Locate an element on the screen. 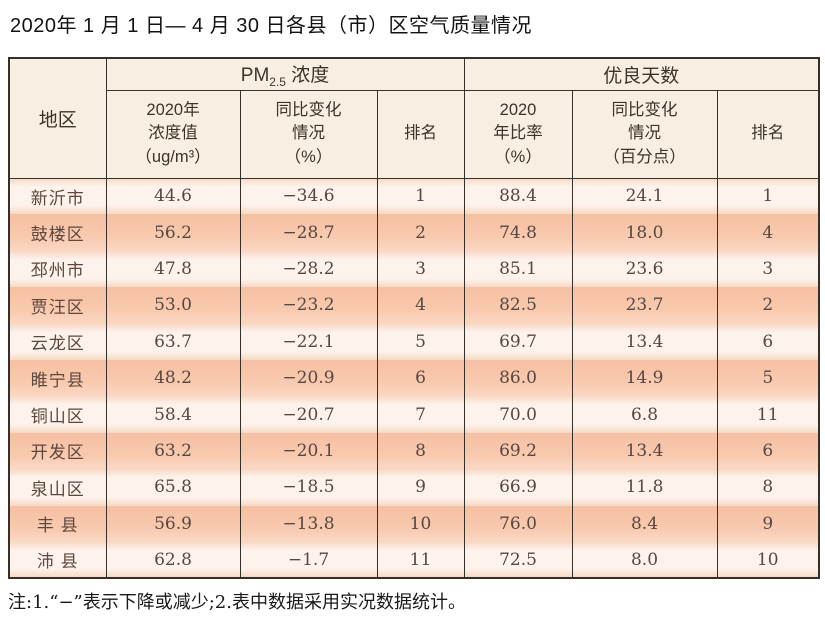 This screenshot has height=620, width=825. pm-rank-cell: 6 is located at coordinates (420, 378).